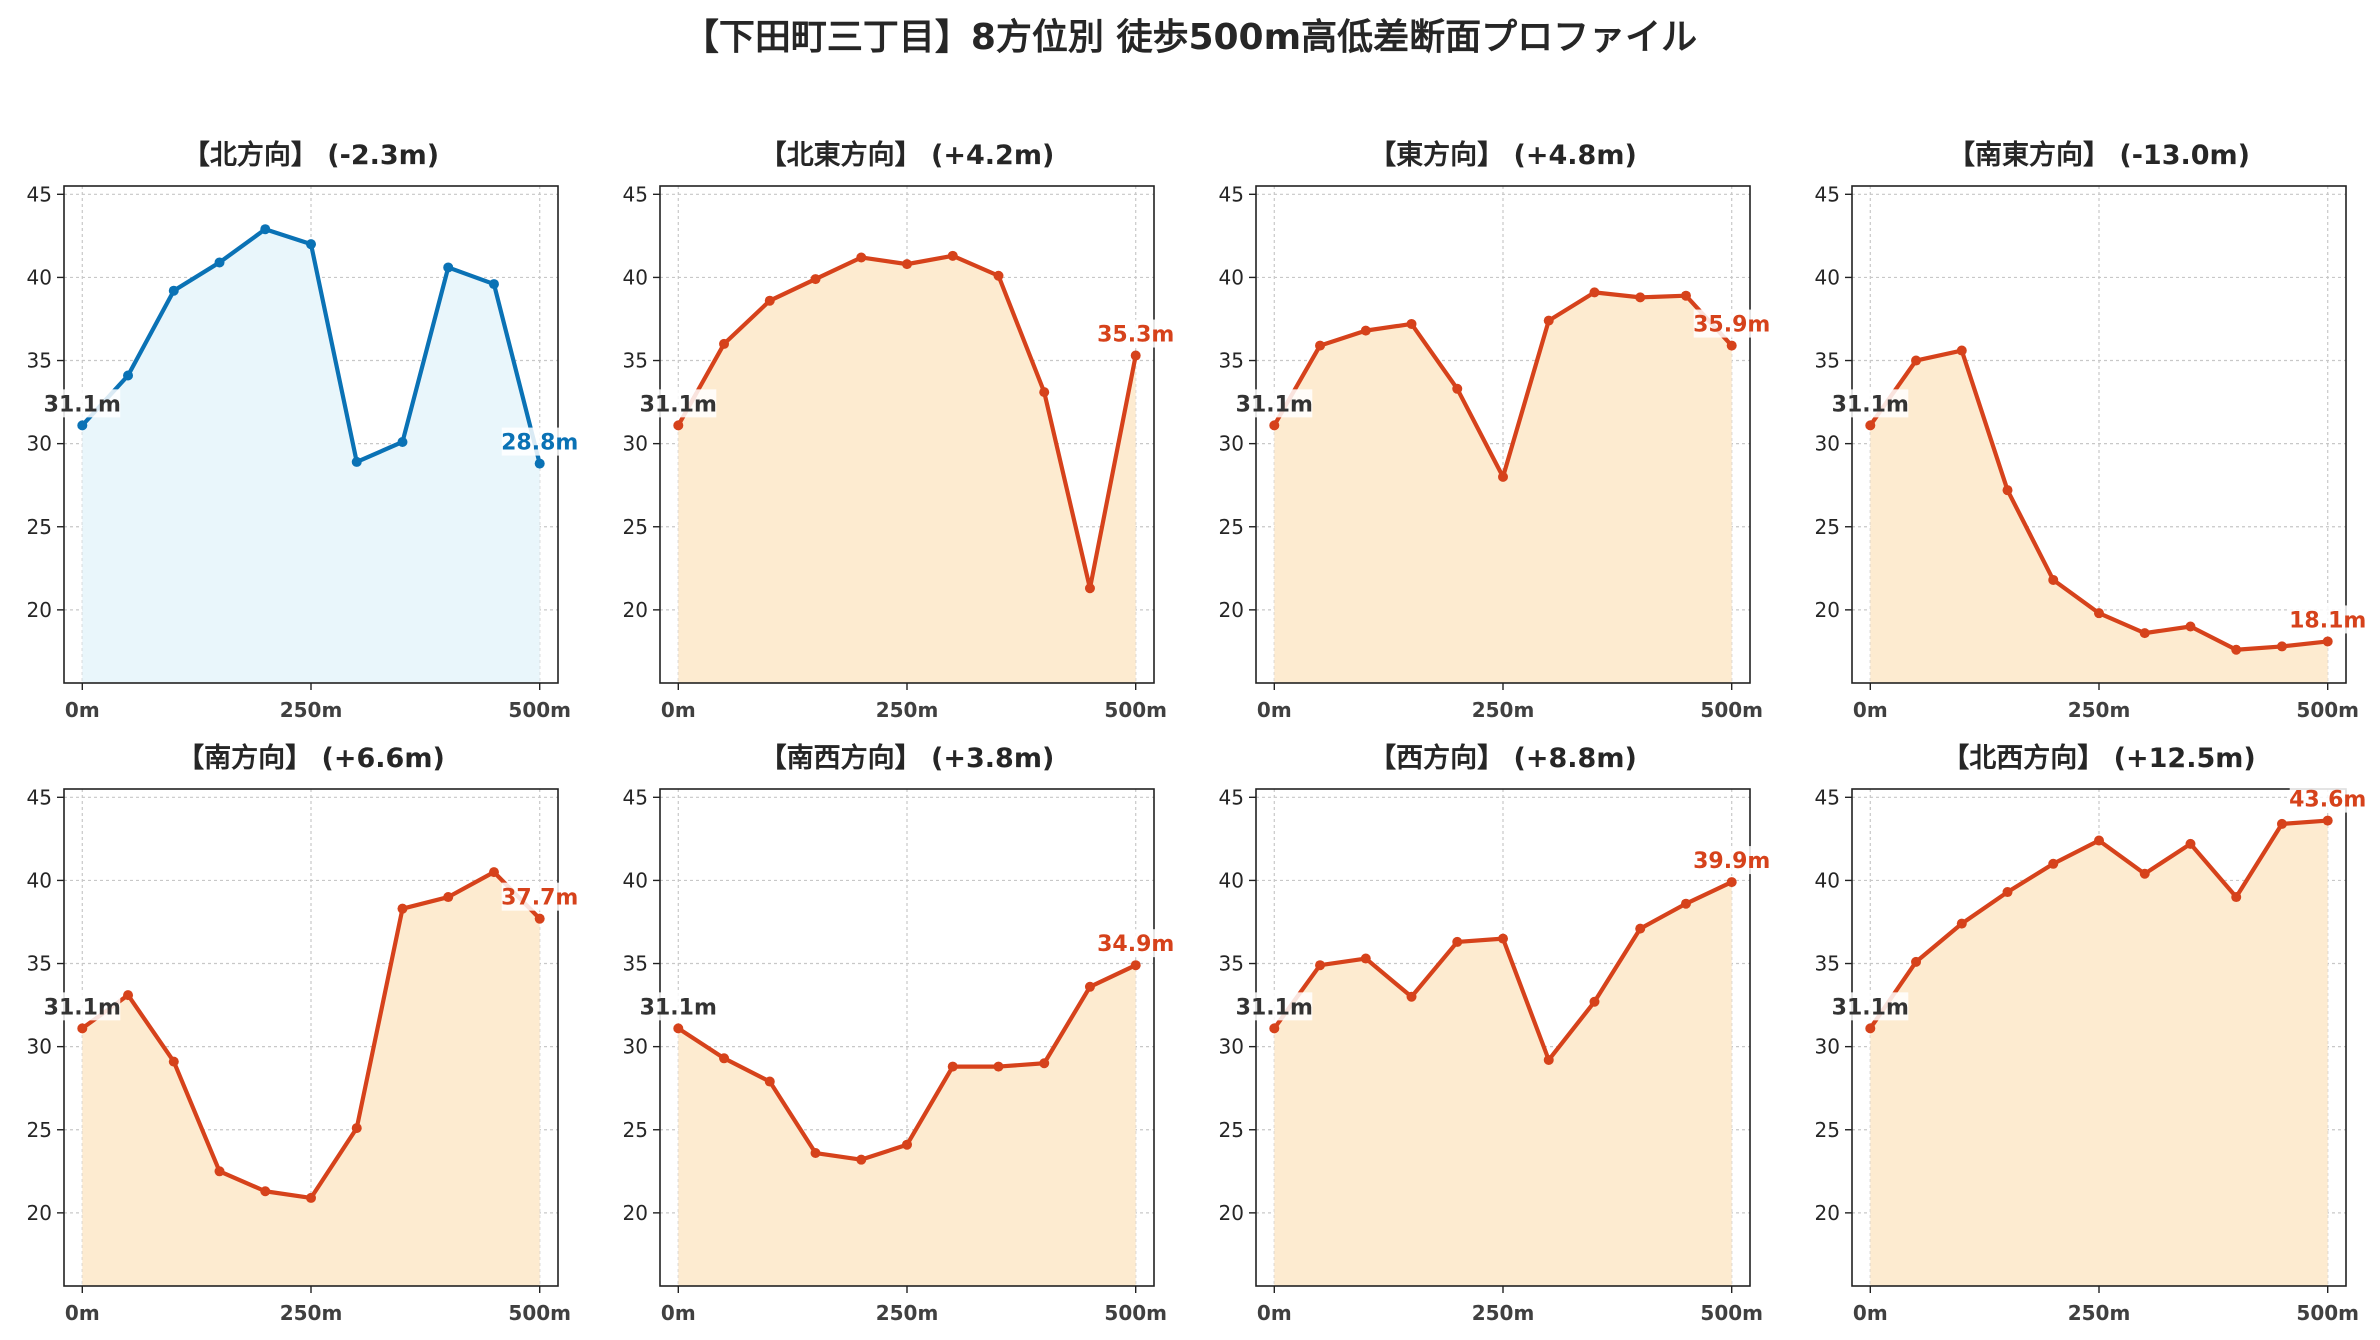  What do you see at coordinates (311, 155) in the screenshot?
I see `panel-title: 【北方向】 (-2.3m)` at bounding box center [311, 155].